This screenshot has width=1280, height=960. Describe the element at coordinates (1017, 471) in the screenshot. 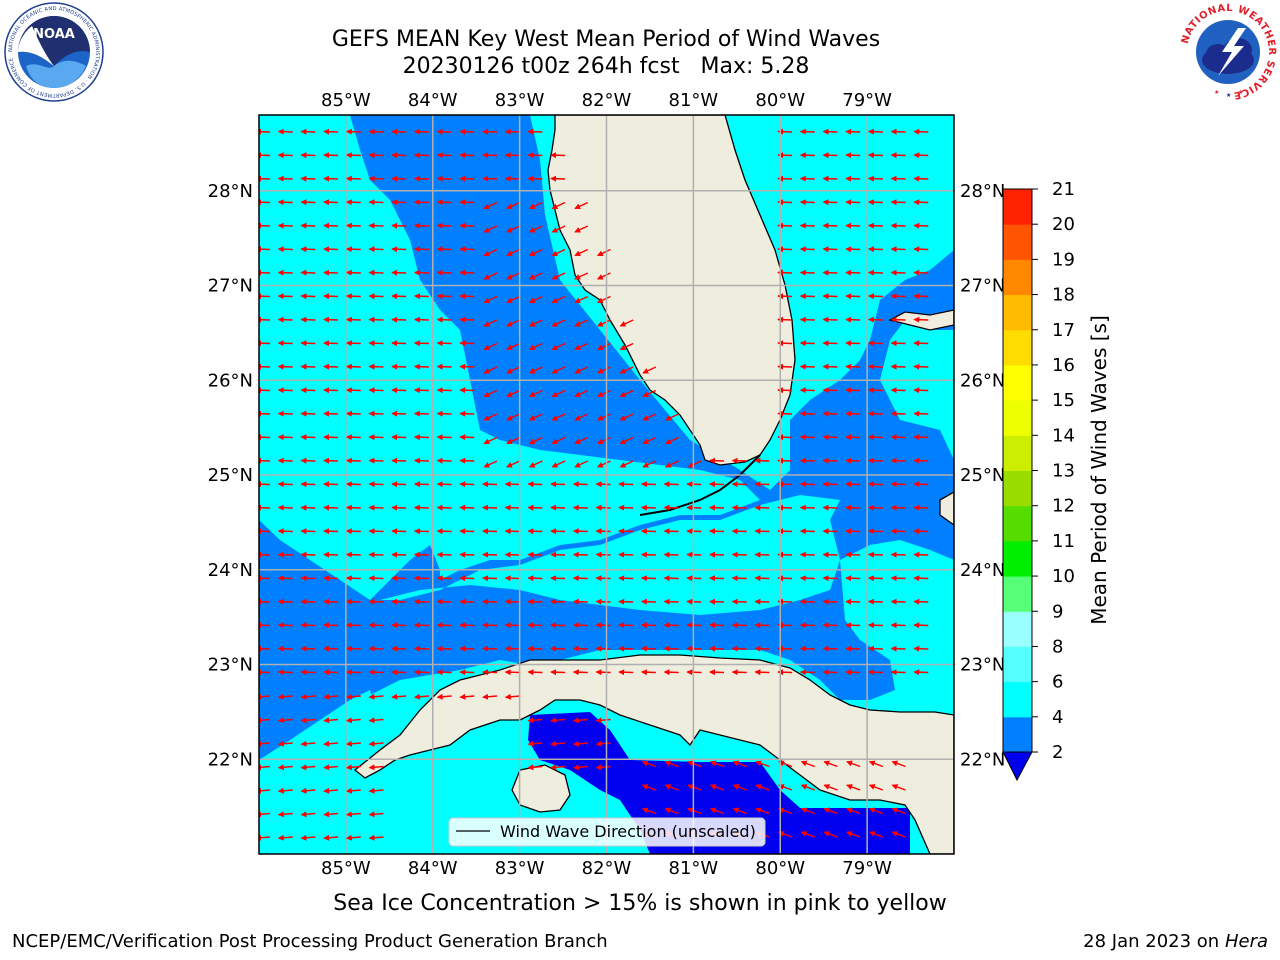

I see `colorbar-segments` at that location.